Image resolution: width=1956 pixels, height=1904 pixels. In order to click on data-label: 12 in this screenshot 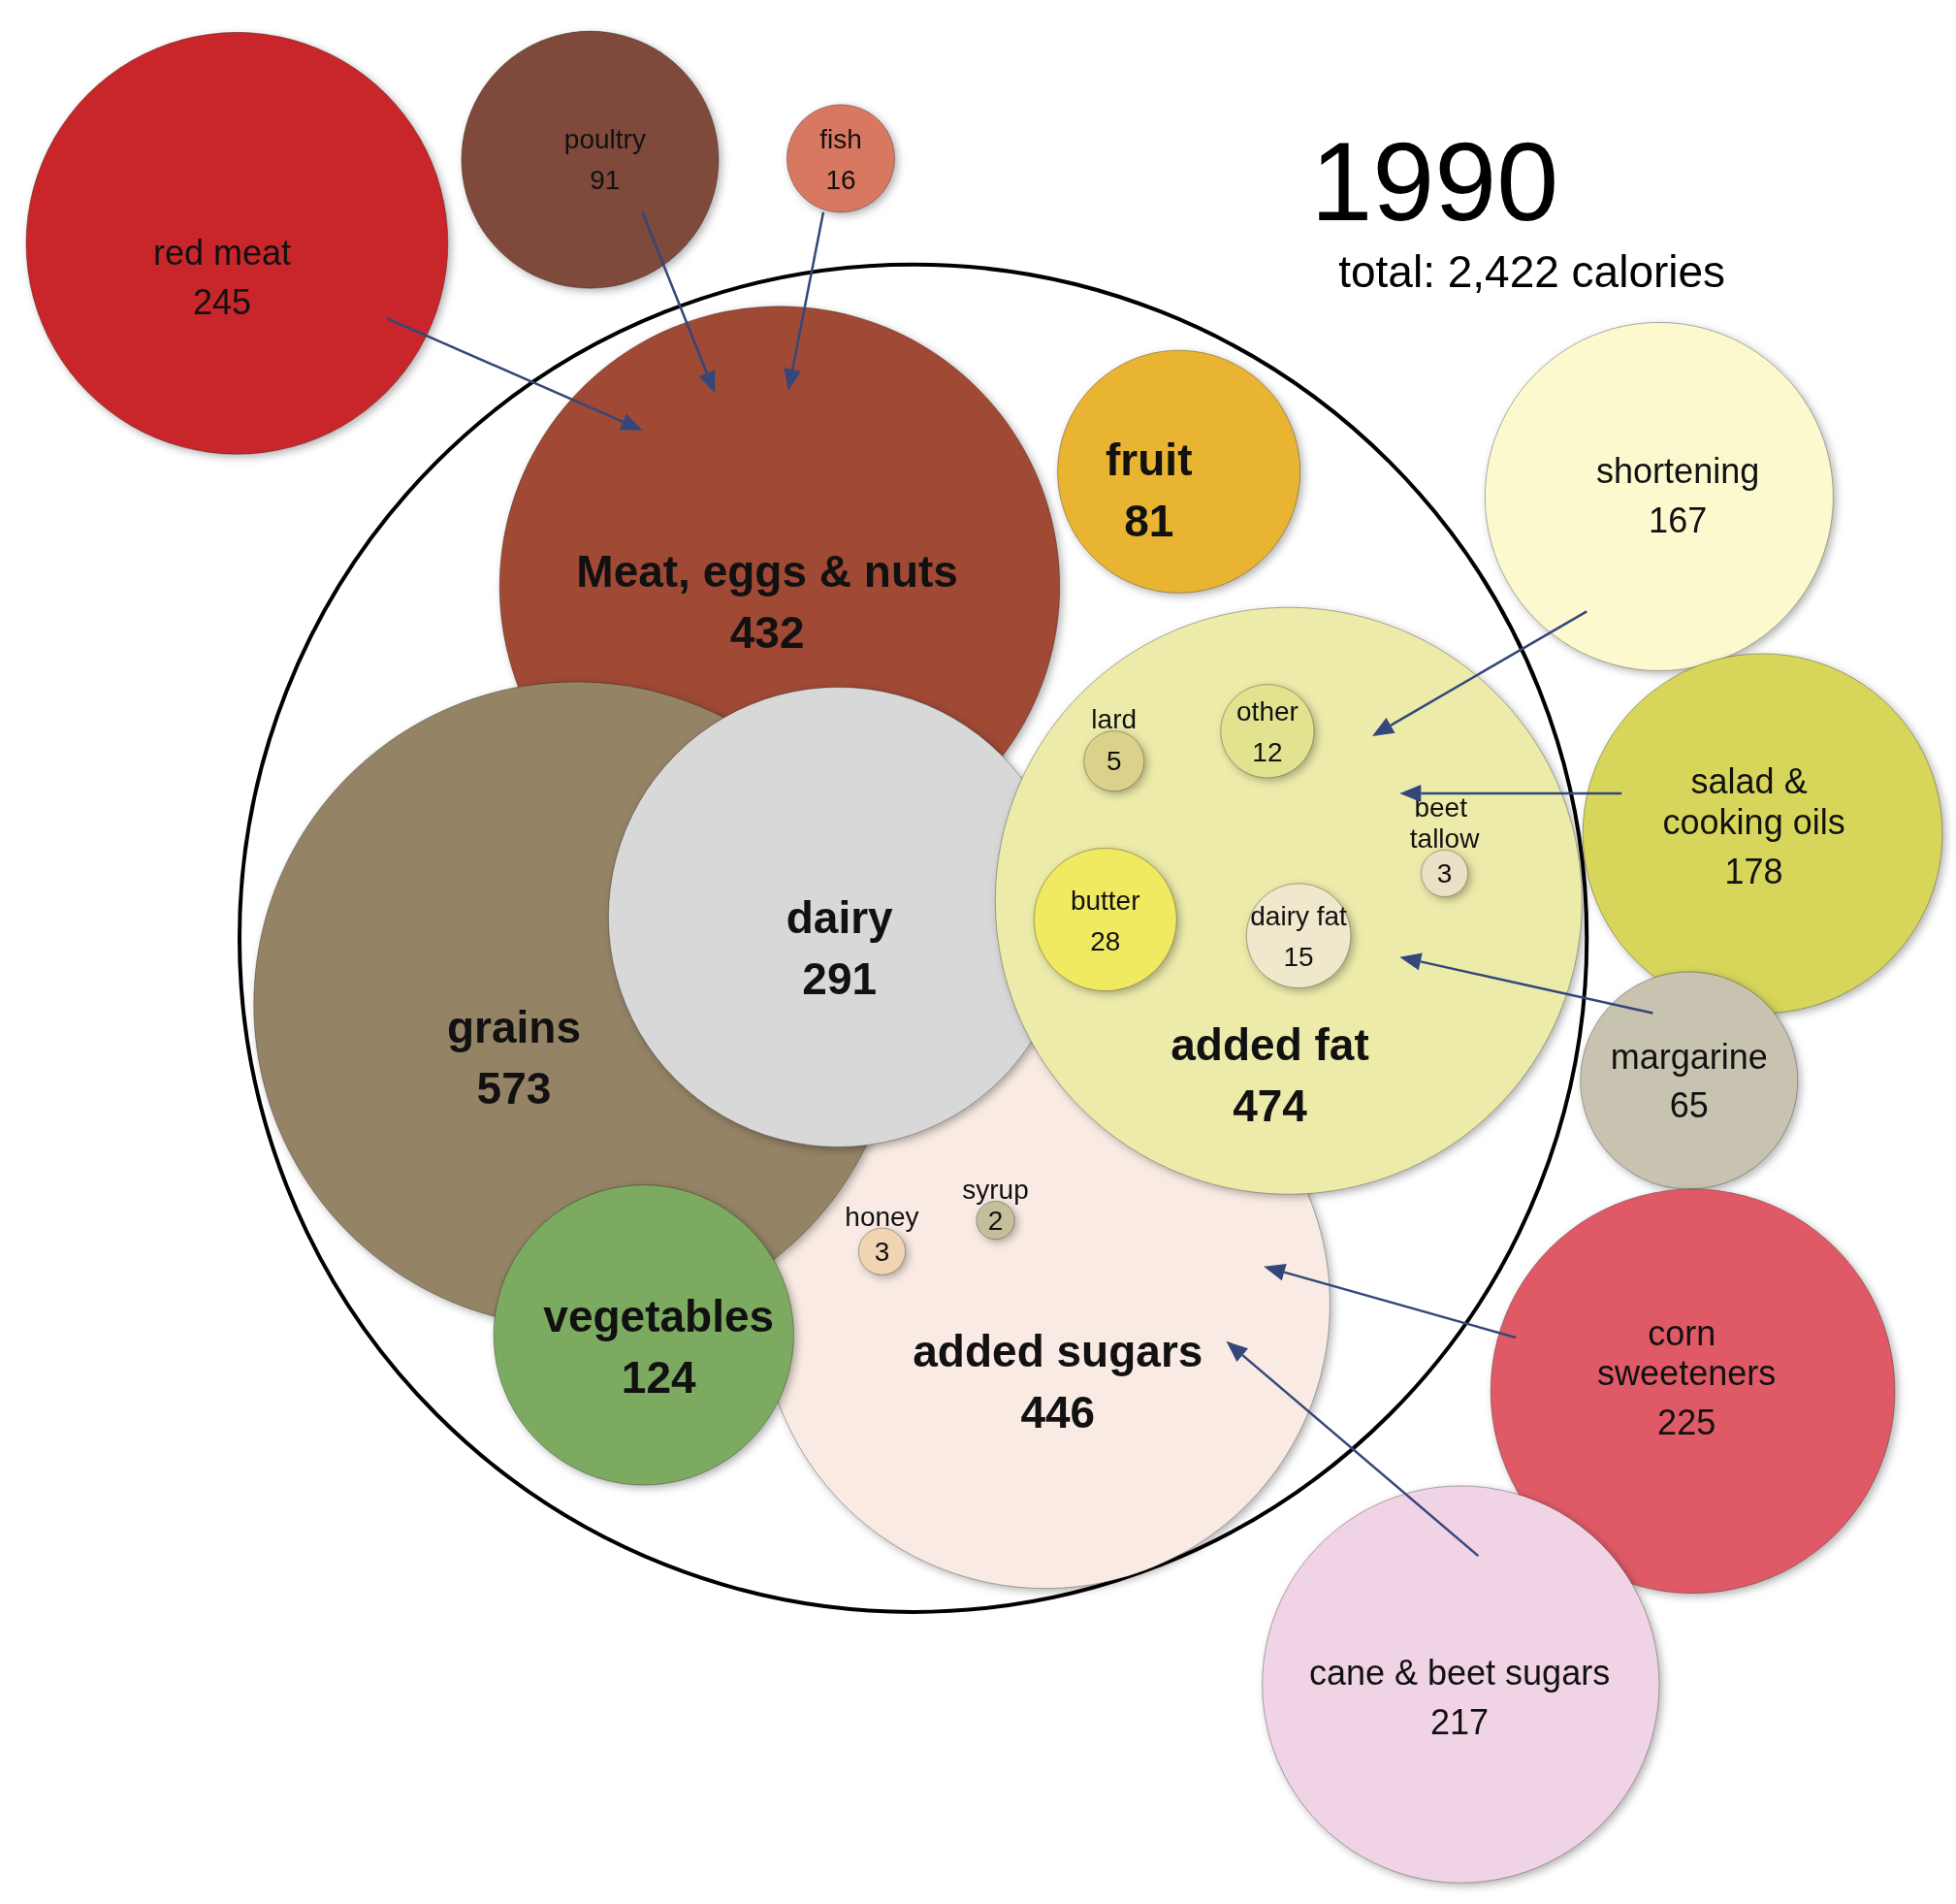, I will do `click(1267, 752)`.